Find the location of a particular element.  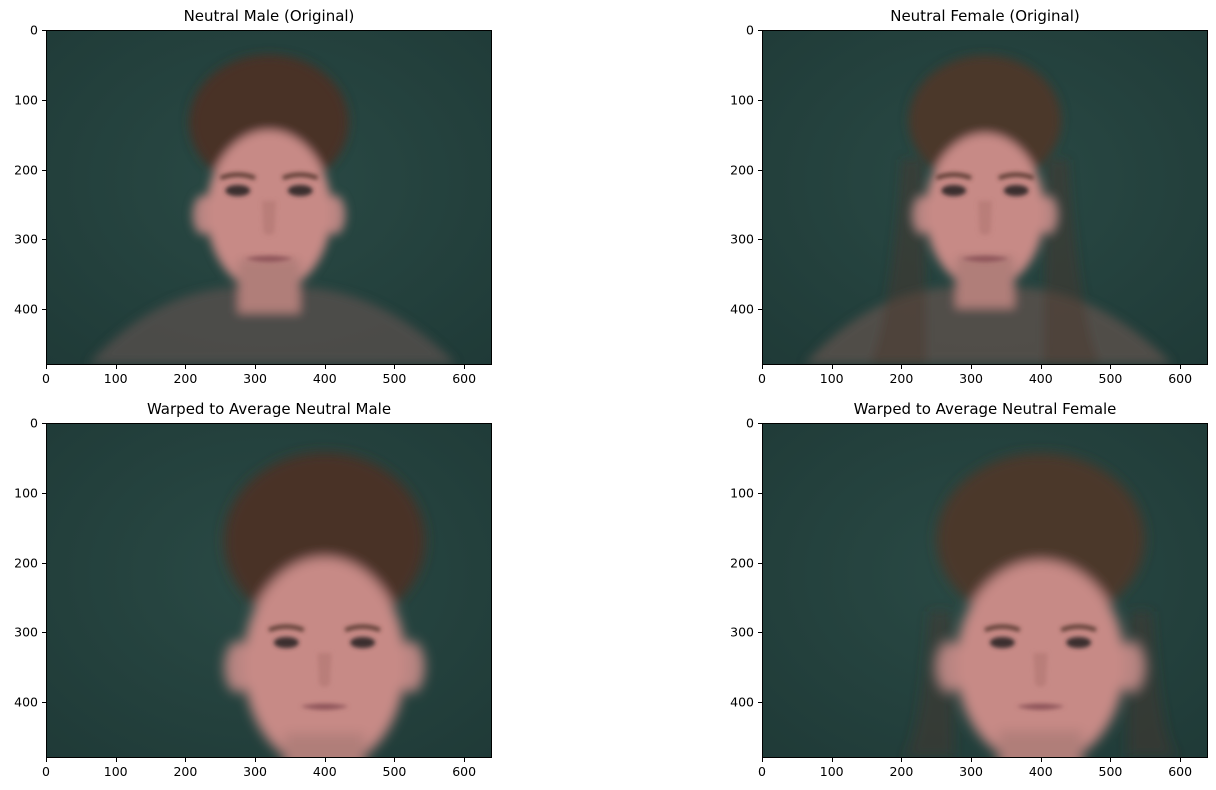

subplot-title: Neutral Male (Original) is located at coordinates (269, 16).